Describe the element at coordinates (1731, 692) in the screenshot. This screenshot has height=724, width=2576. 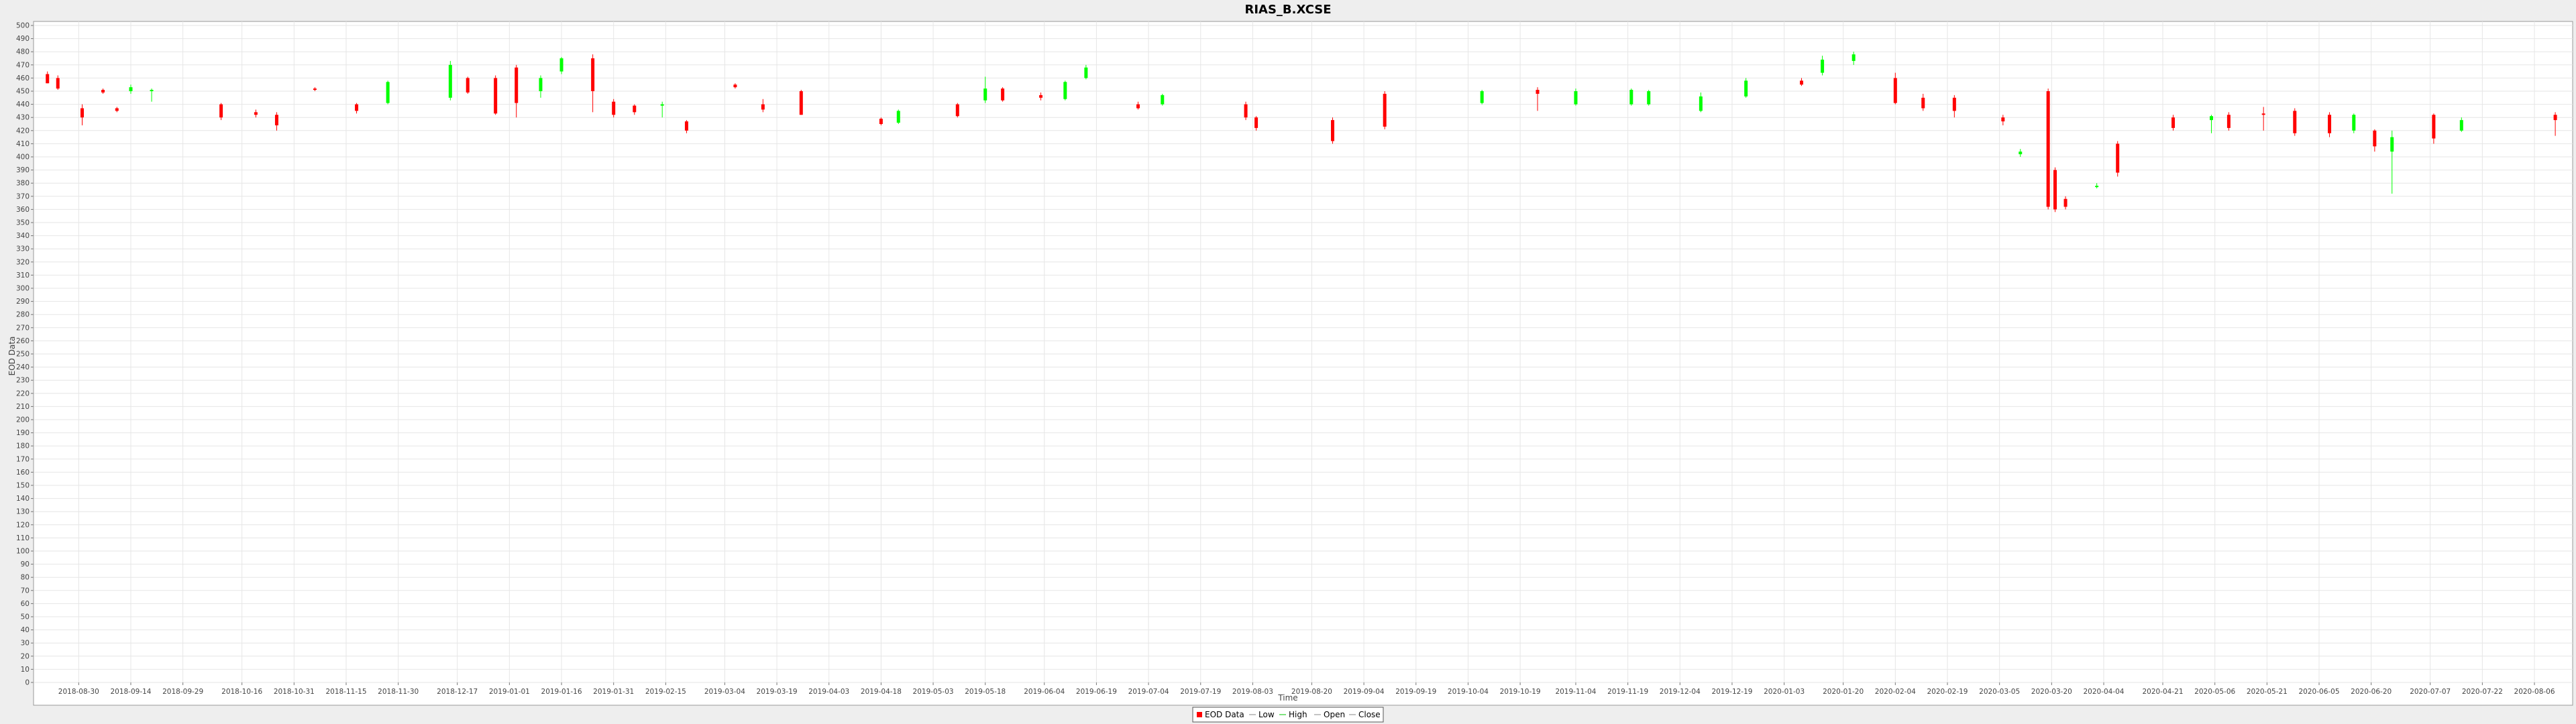
I see `x-tick-label: 2019-12-19` at that location.